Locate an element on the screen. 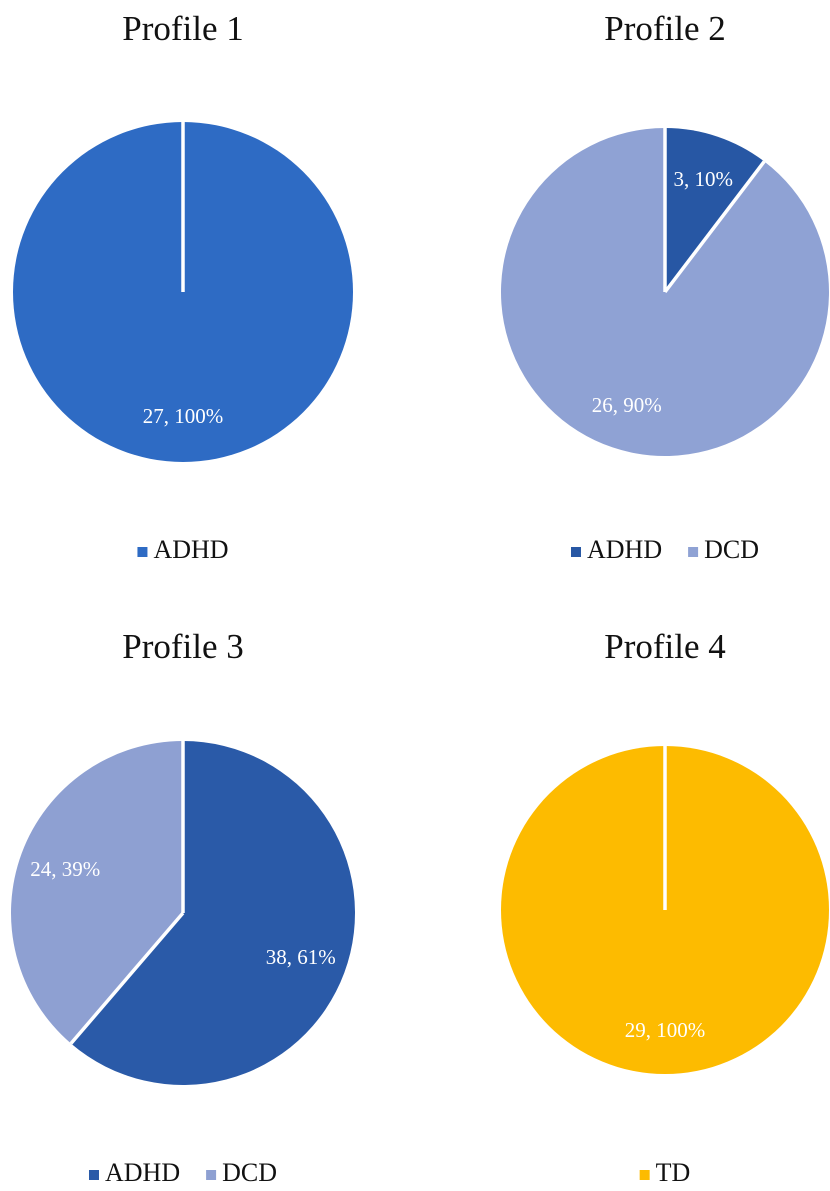 The width and height of the screenshot is (830, 1191). legend: TD is located at coordinates (665, 1172).